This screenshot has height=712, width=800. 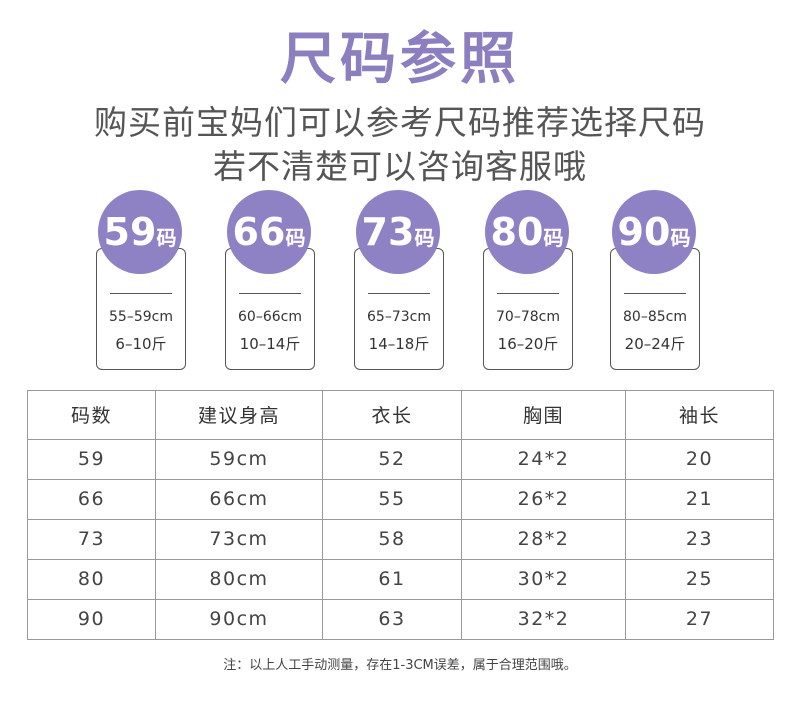 What do you see at coordinates (392, 459) in the screenshot?
I see `cell-length: 52` at bounding box center [392, 459].